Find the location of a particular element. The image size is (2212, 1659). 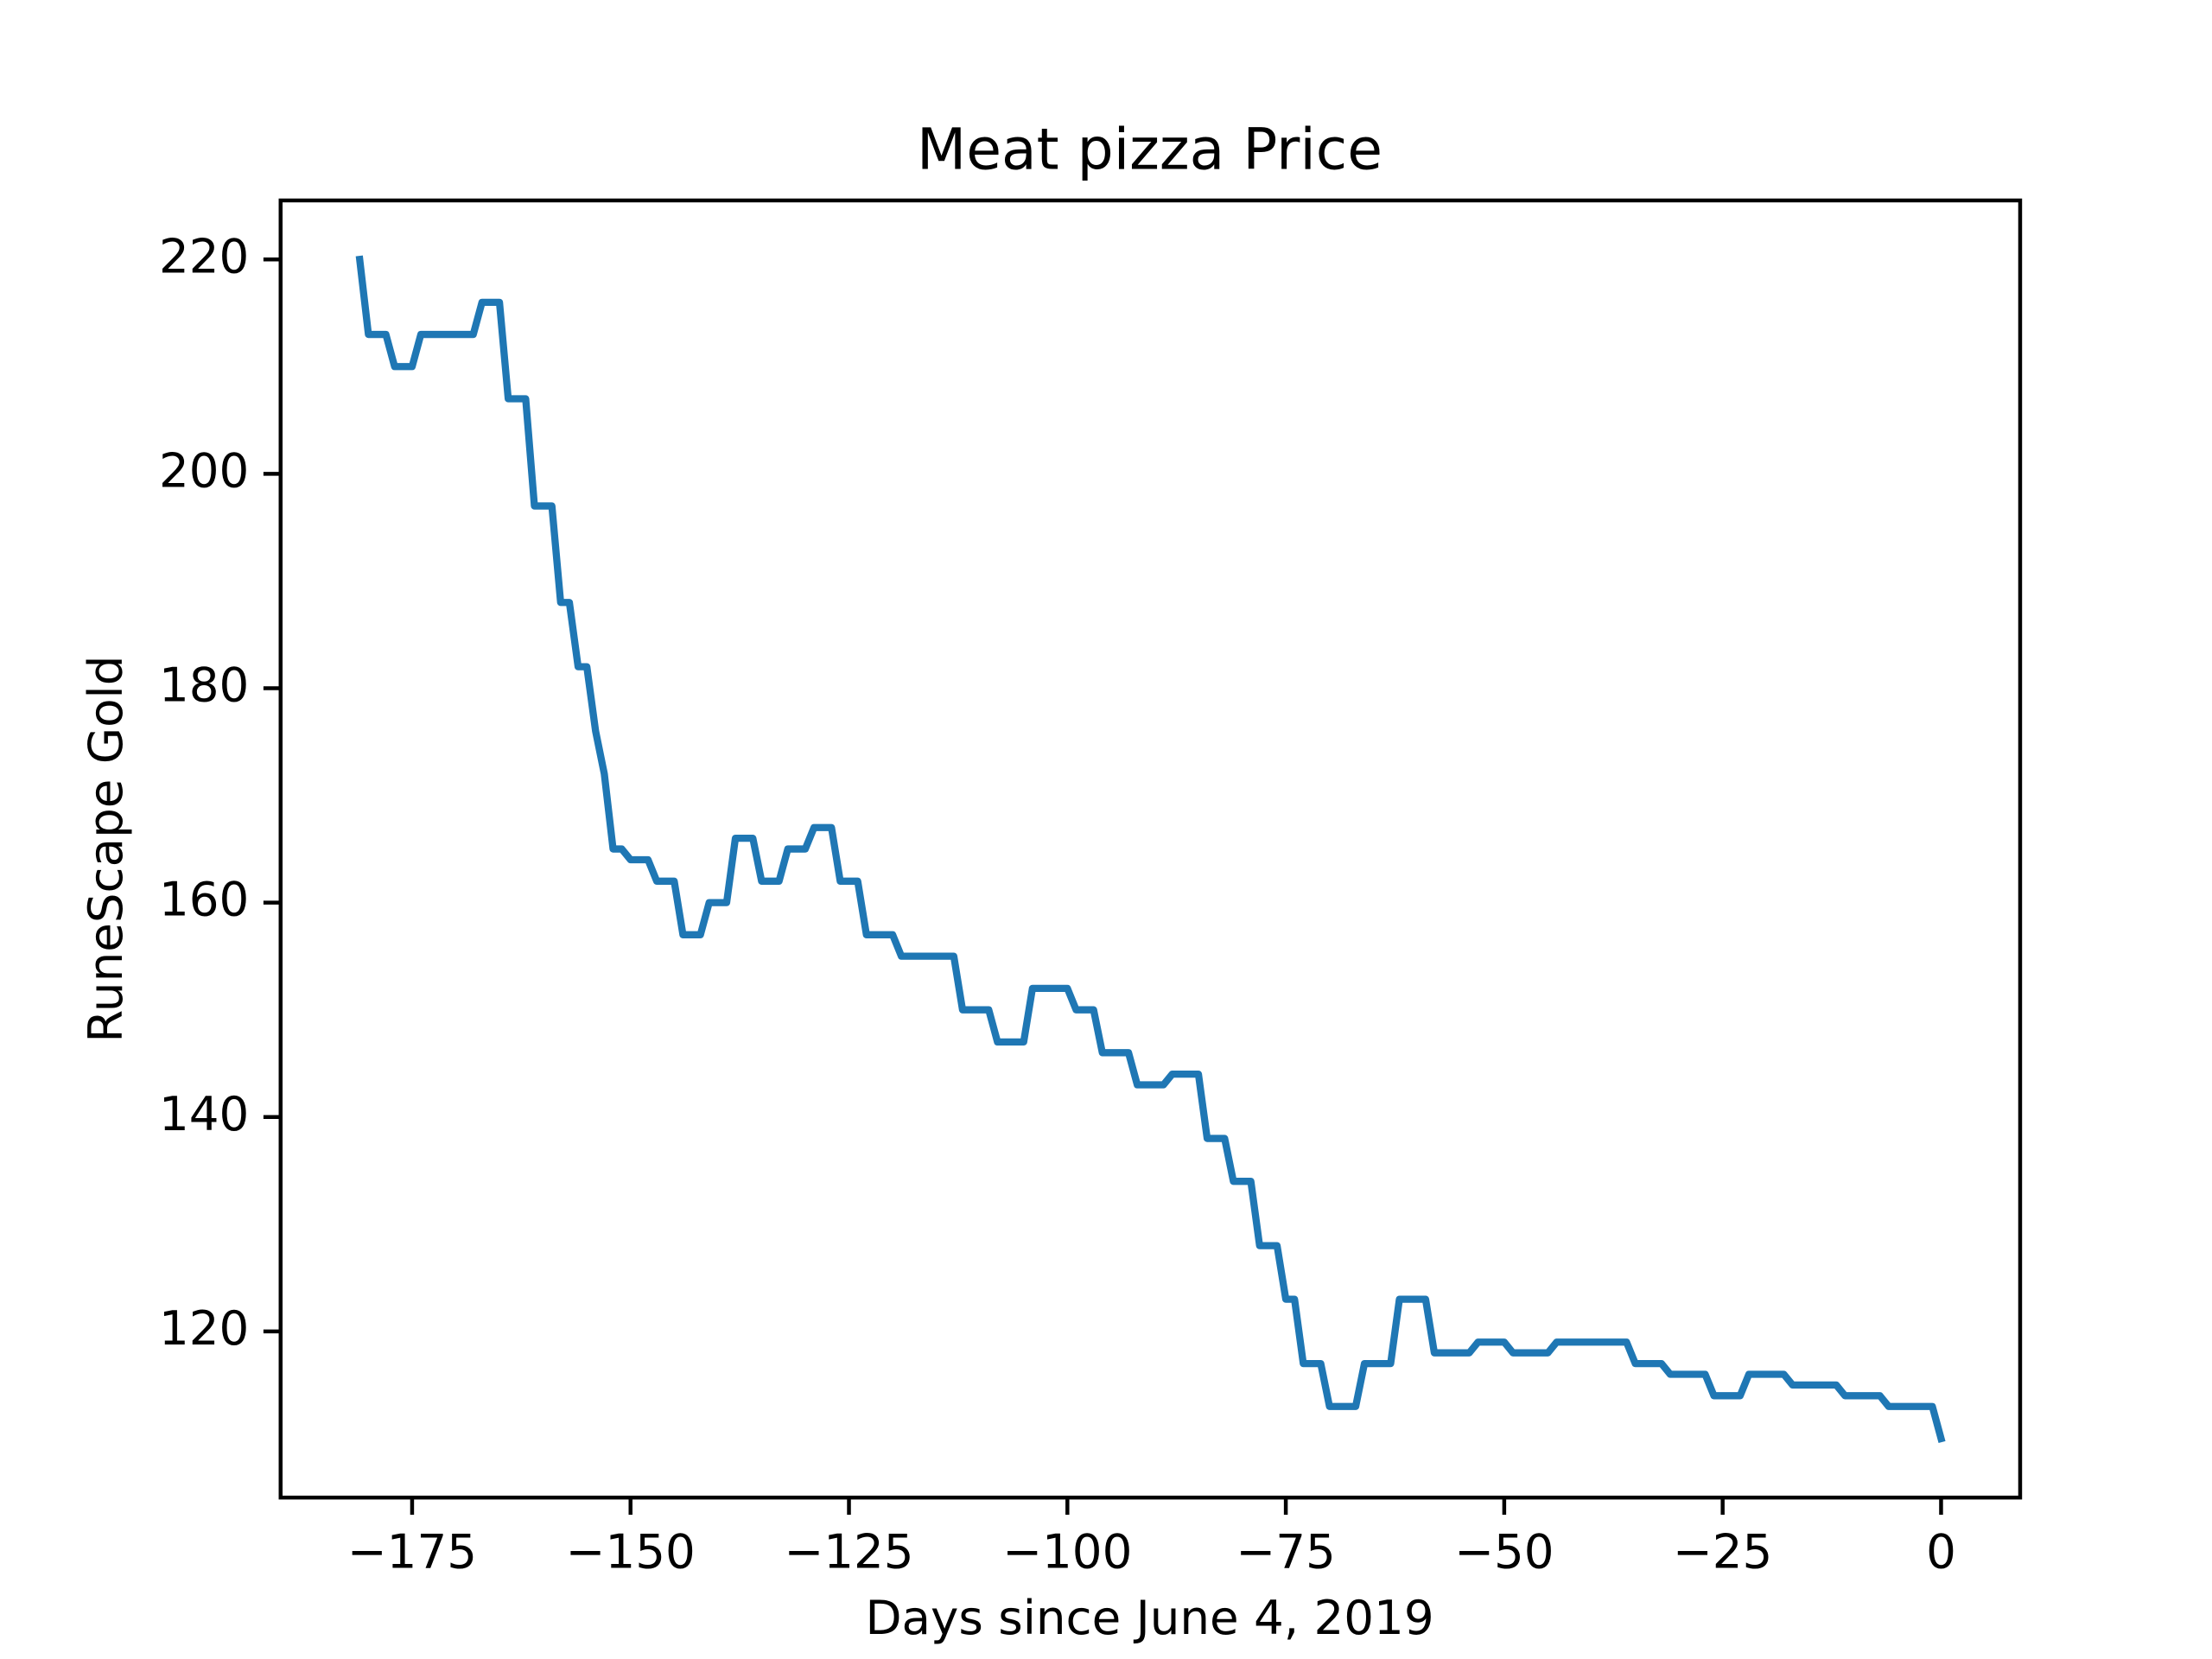

x-tick-label: −175 is located at coordinates (412, 1552).